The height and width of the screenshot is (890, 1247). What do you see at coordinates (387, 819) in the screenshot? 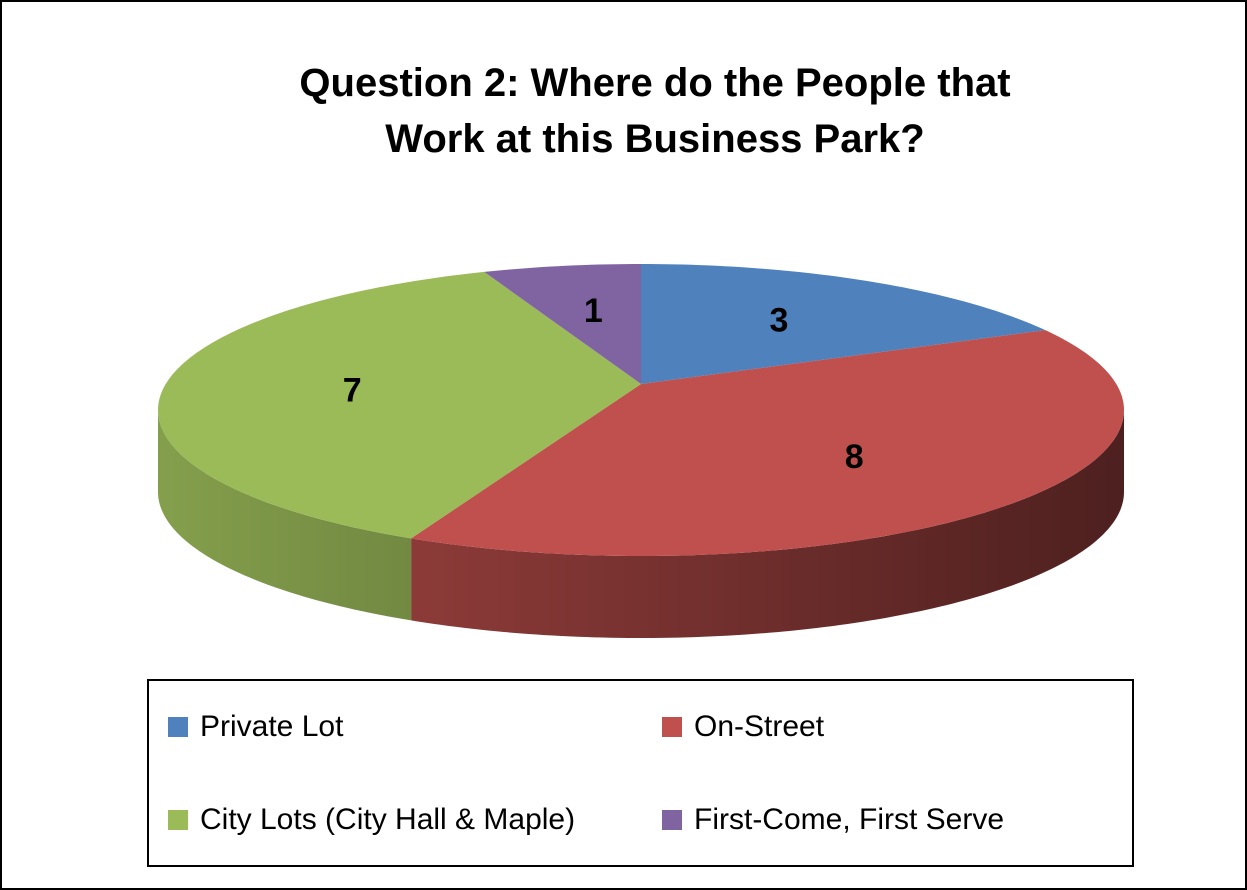
I see `legend-label: City Lots (City Hall & Maple)` at bounding box center [387, 819].